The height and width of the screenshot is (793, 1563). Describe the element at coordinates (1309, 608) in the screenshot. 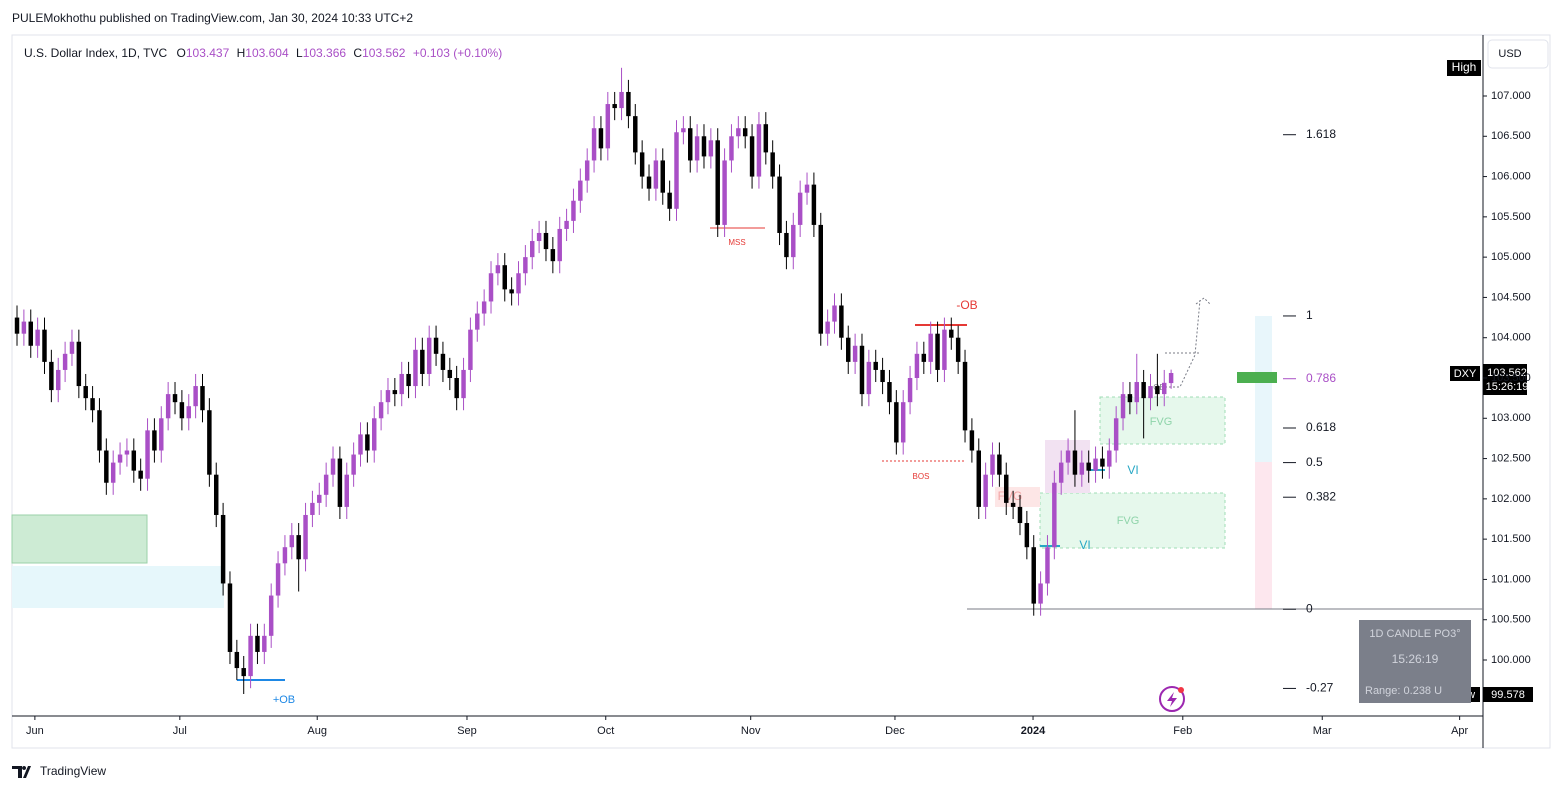

I see `fib-label: 0` at that location.